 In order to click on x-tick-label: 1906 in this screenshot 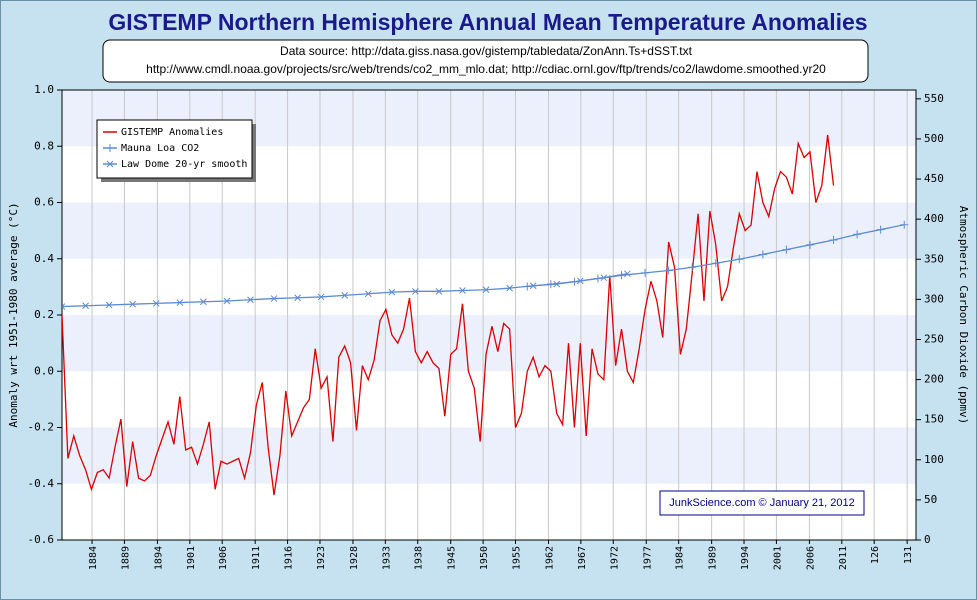, I will do `click(223, 558)`.